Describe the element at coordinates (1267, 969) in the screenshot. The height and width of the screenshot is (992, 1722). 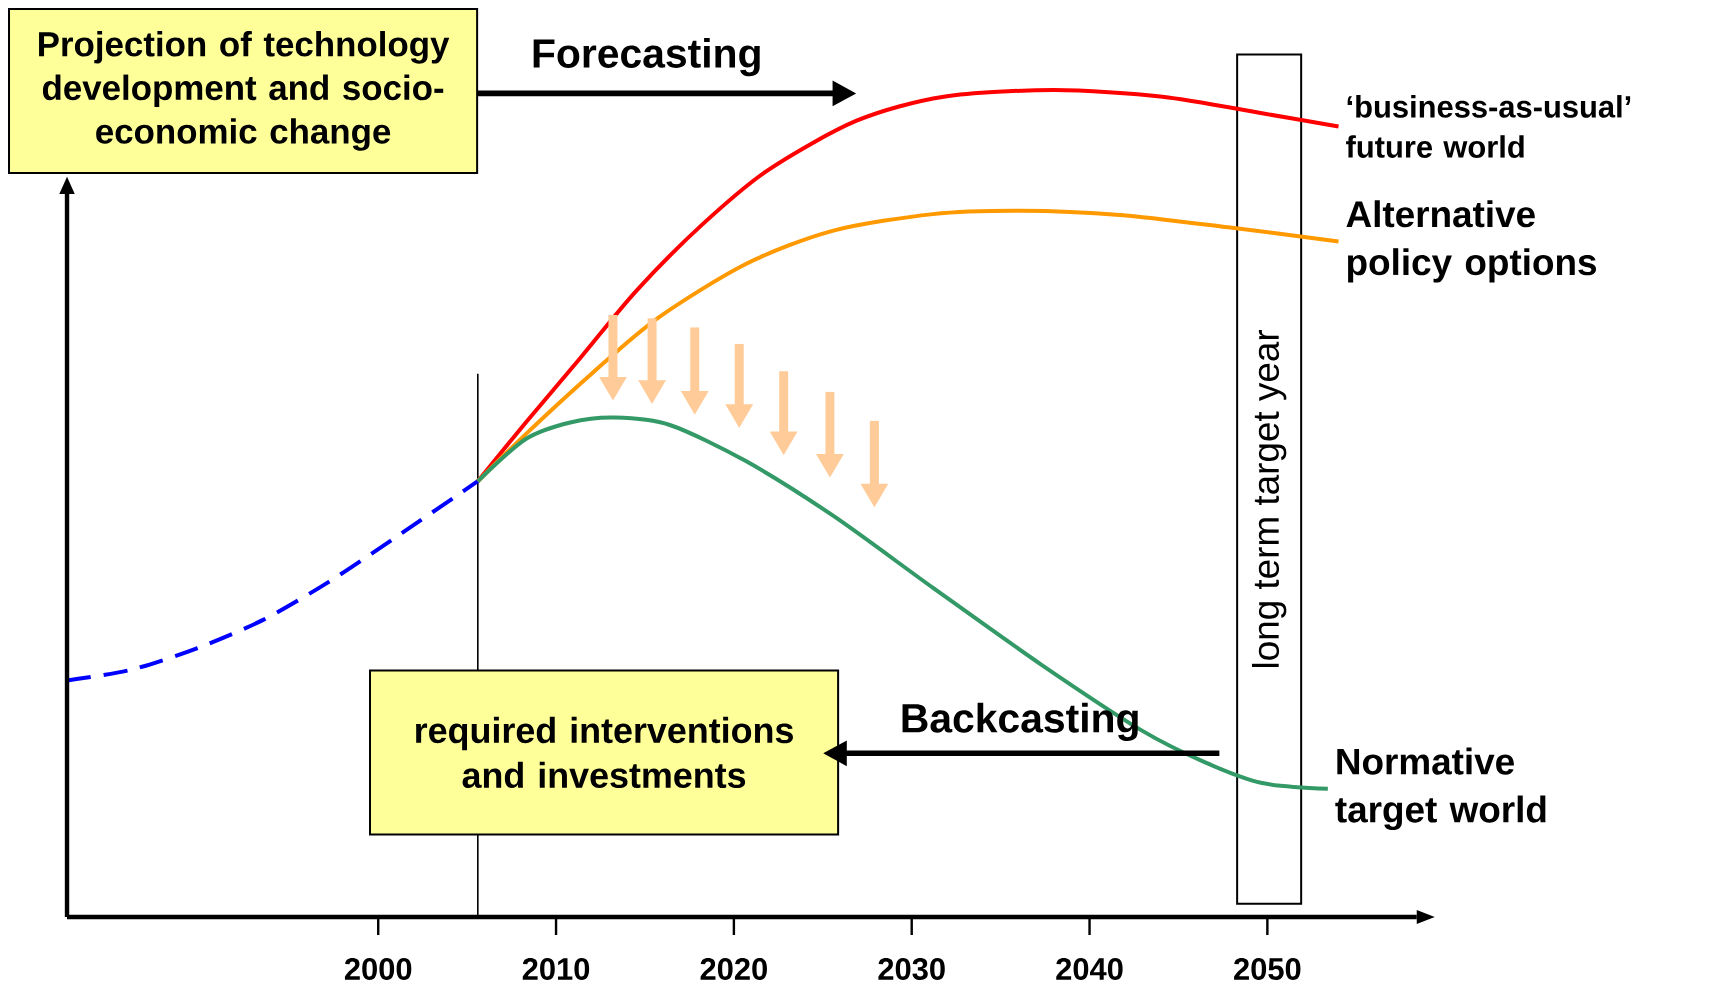
I see `x-tick-label: 2050` at that location.